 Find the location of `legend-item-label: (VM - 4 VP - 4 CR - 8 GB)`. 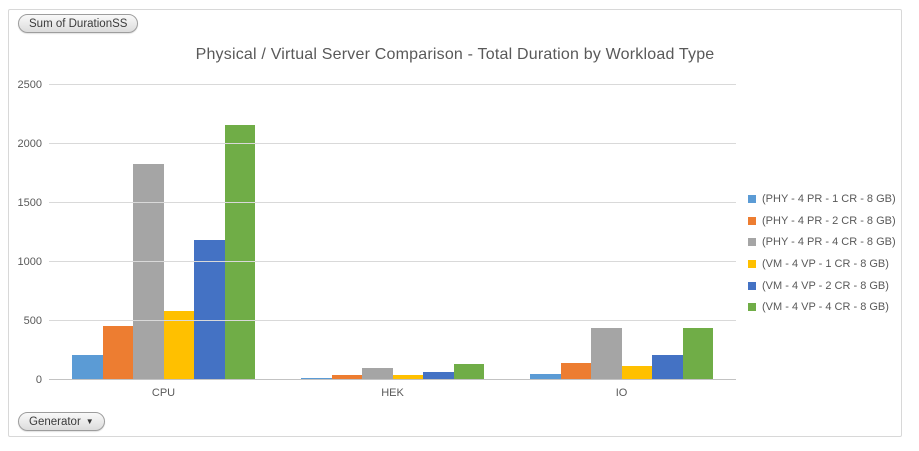

legend-item-label: (VM - 4 VP - 4 CR - 8 GB) is located at coordinates (825, 307).